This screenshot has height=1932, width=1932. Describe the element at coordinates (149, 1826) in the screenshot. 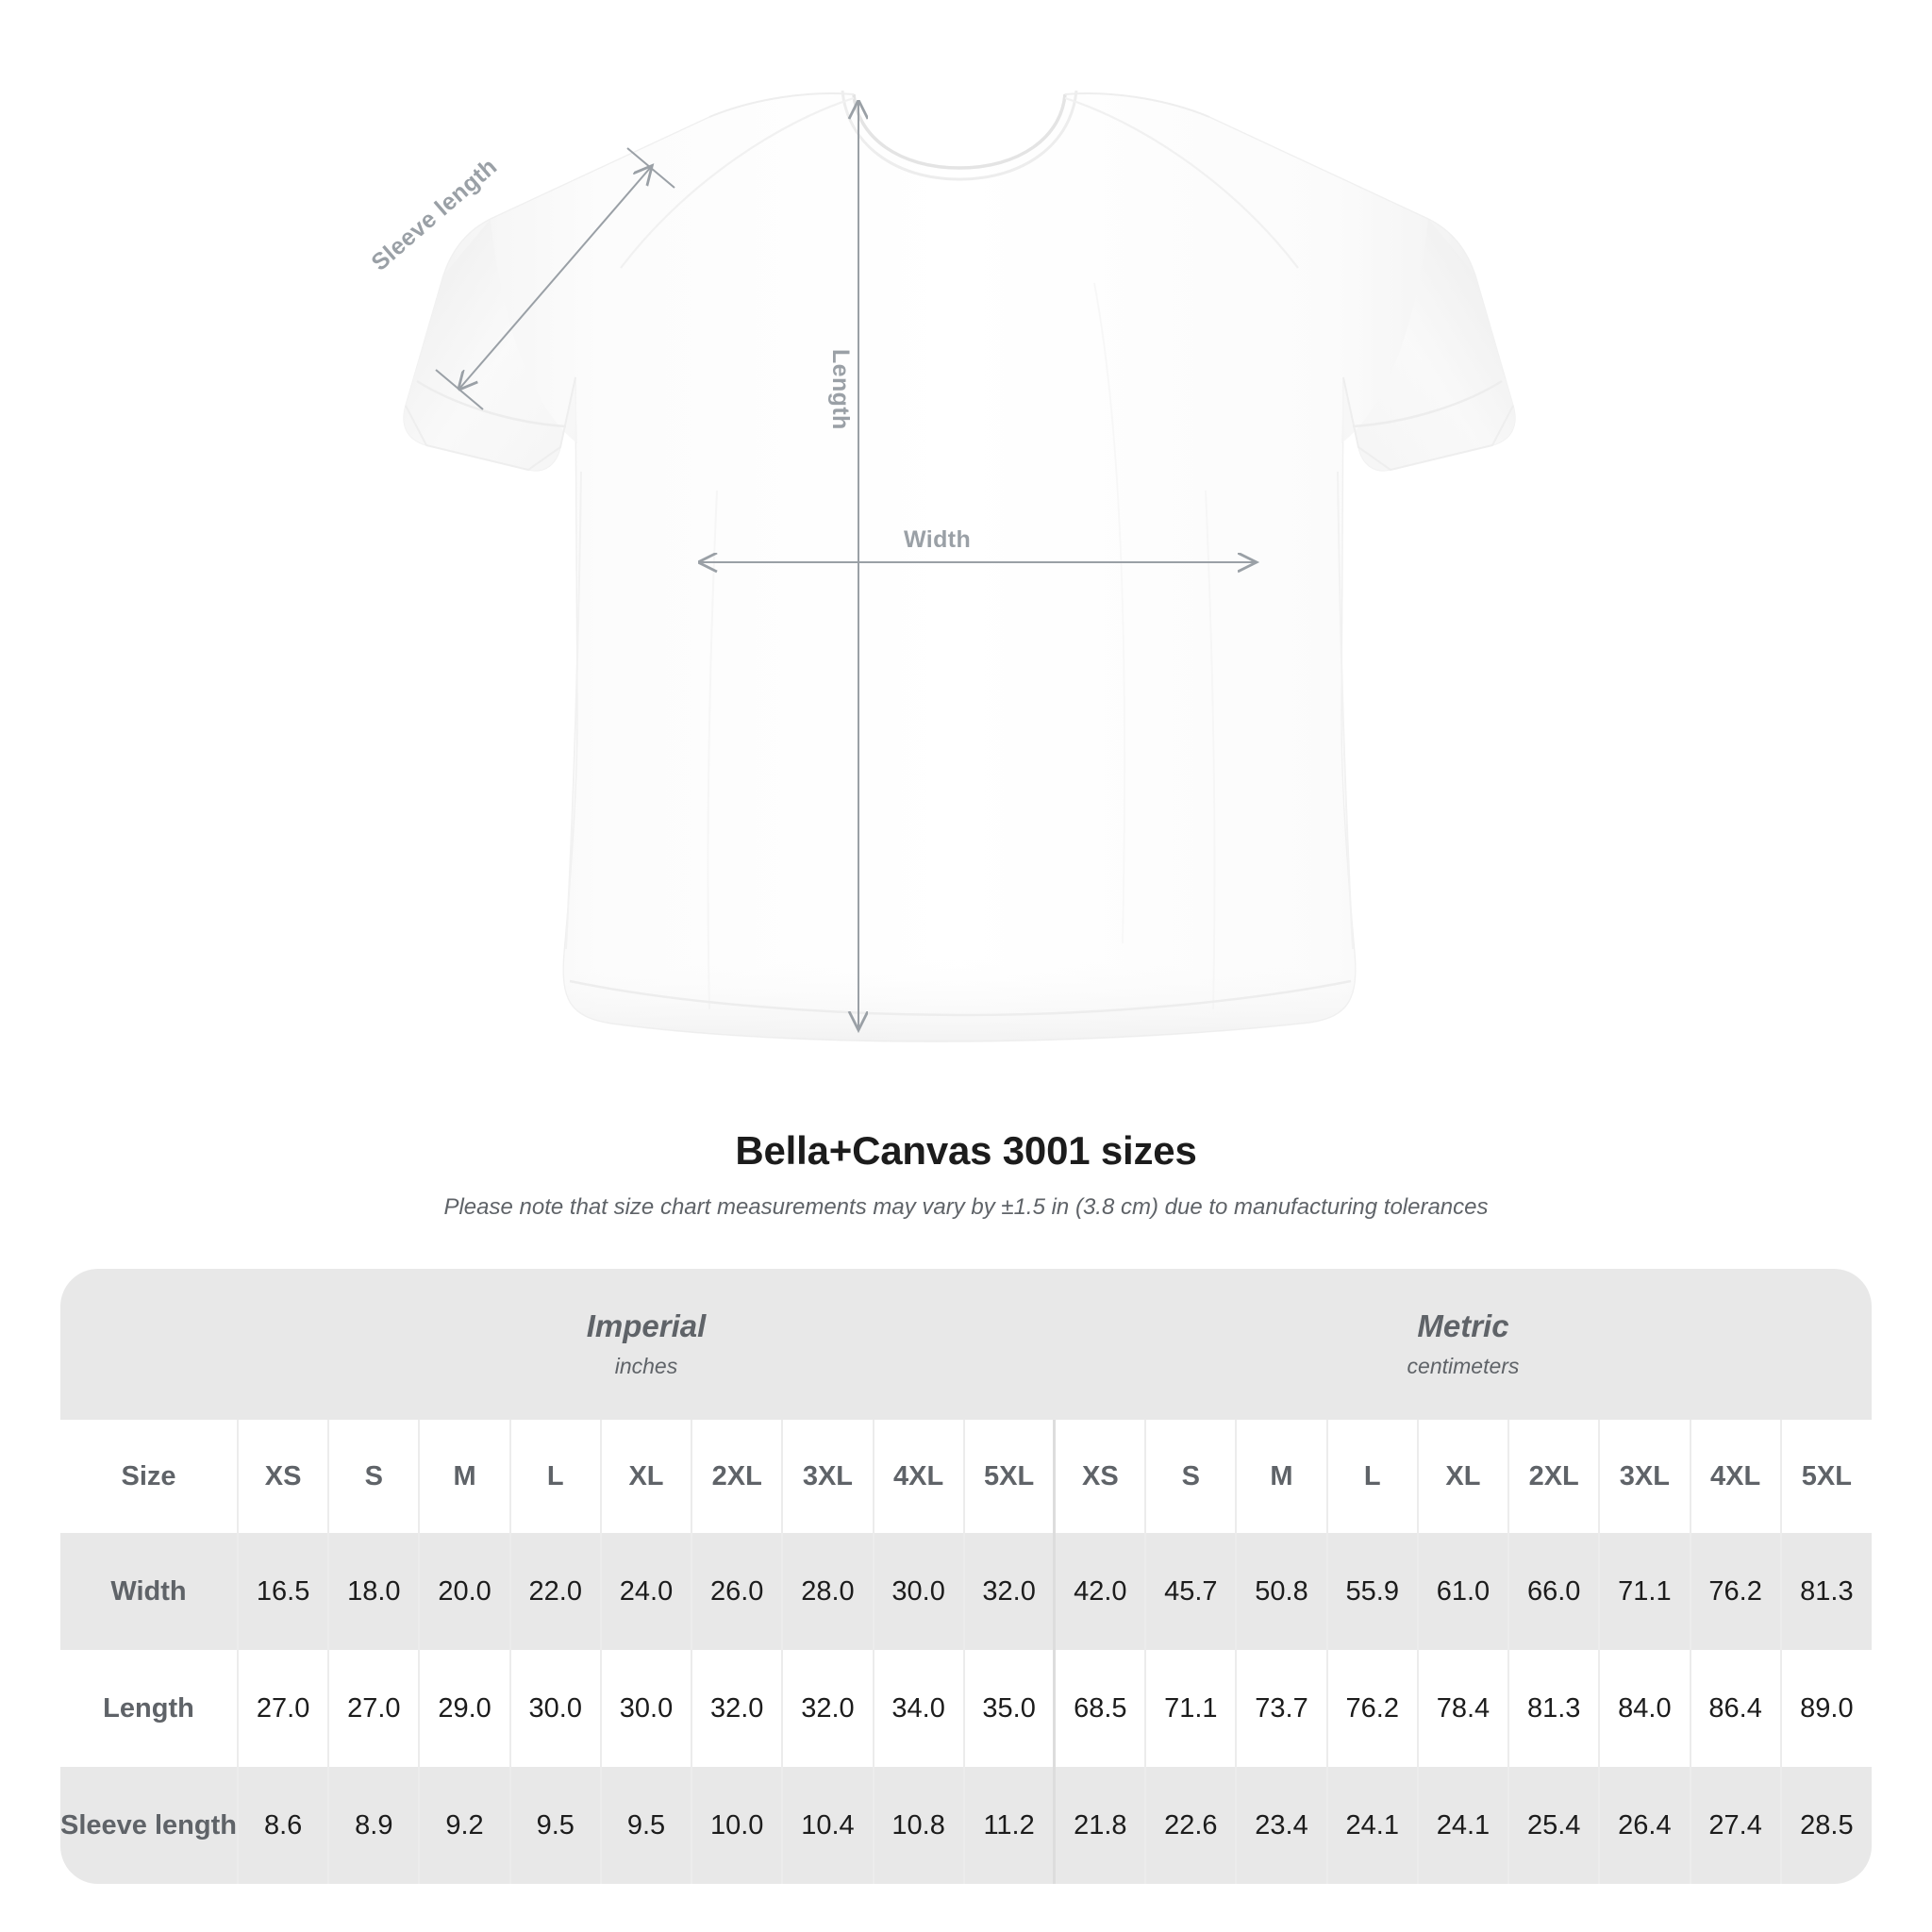

I see `row-label-sleeve-length: Sleeve length` at that location.